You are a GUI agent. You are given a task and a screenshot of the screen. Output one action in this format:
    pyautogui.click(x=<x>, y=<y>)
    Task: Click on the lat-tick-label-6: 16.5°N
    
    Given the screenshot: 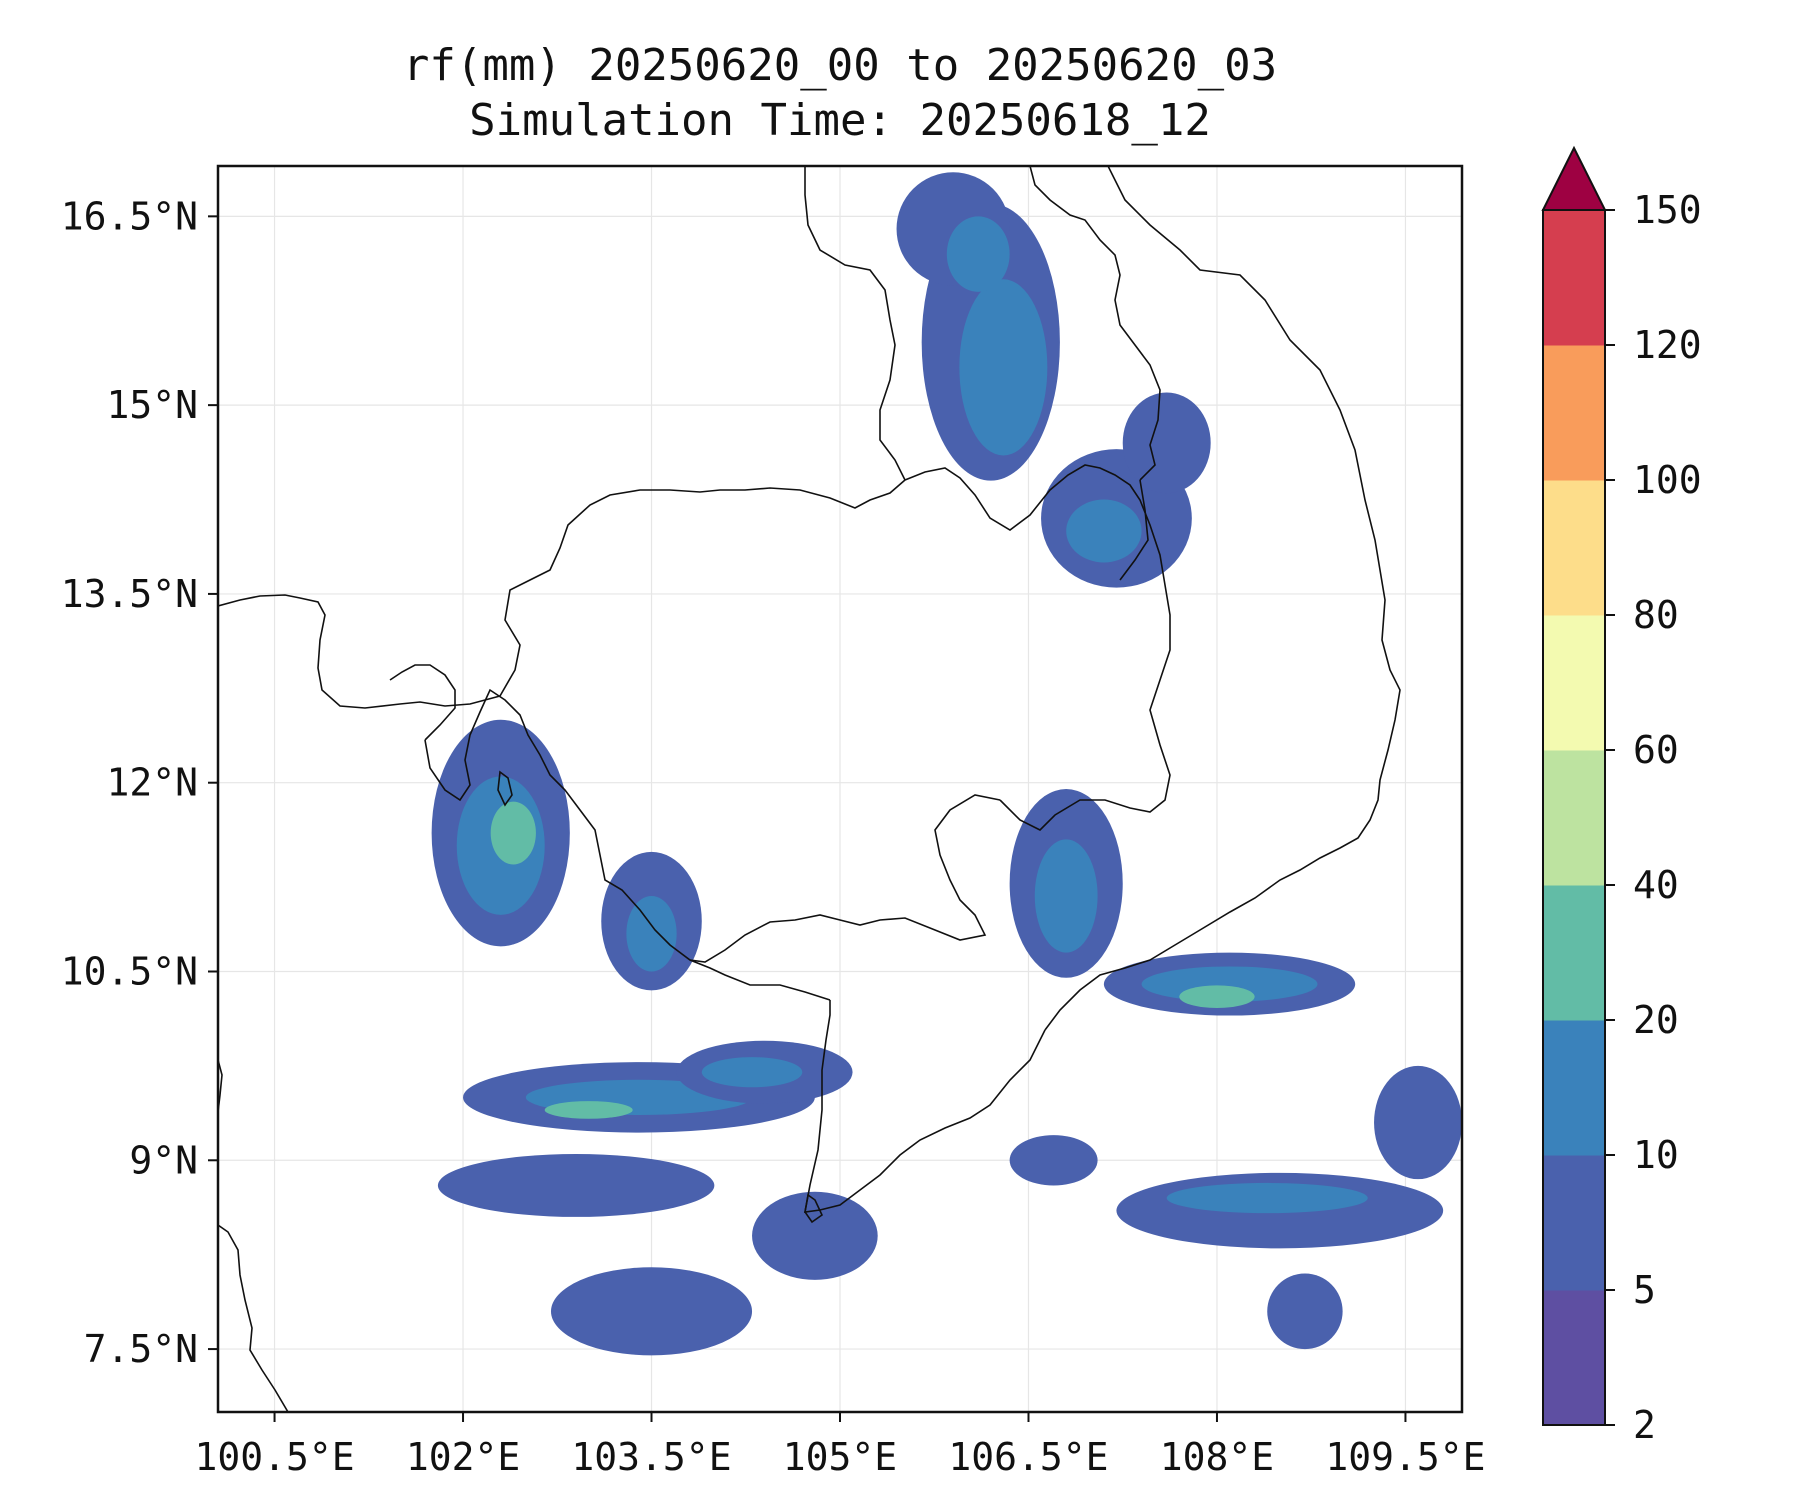 What is the action you would take?
    pyautogui.click(x=129, y=216)
    